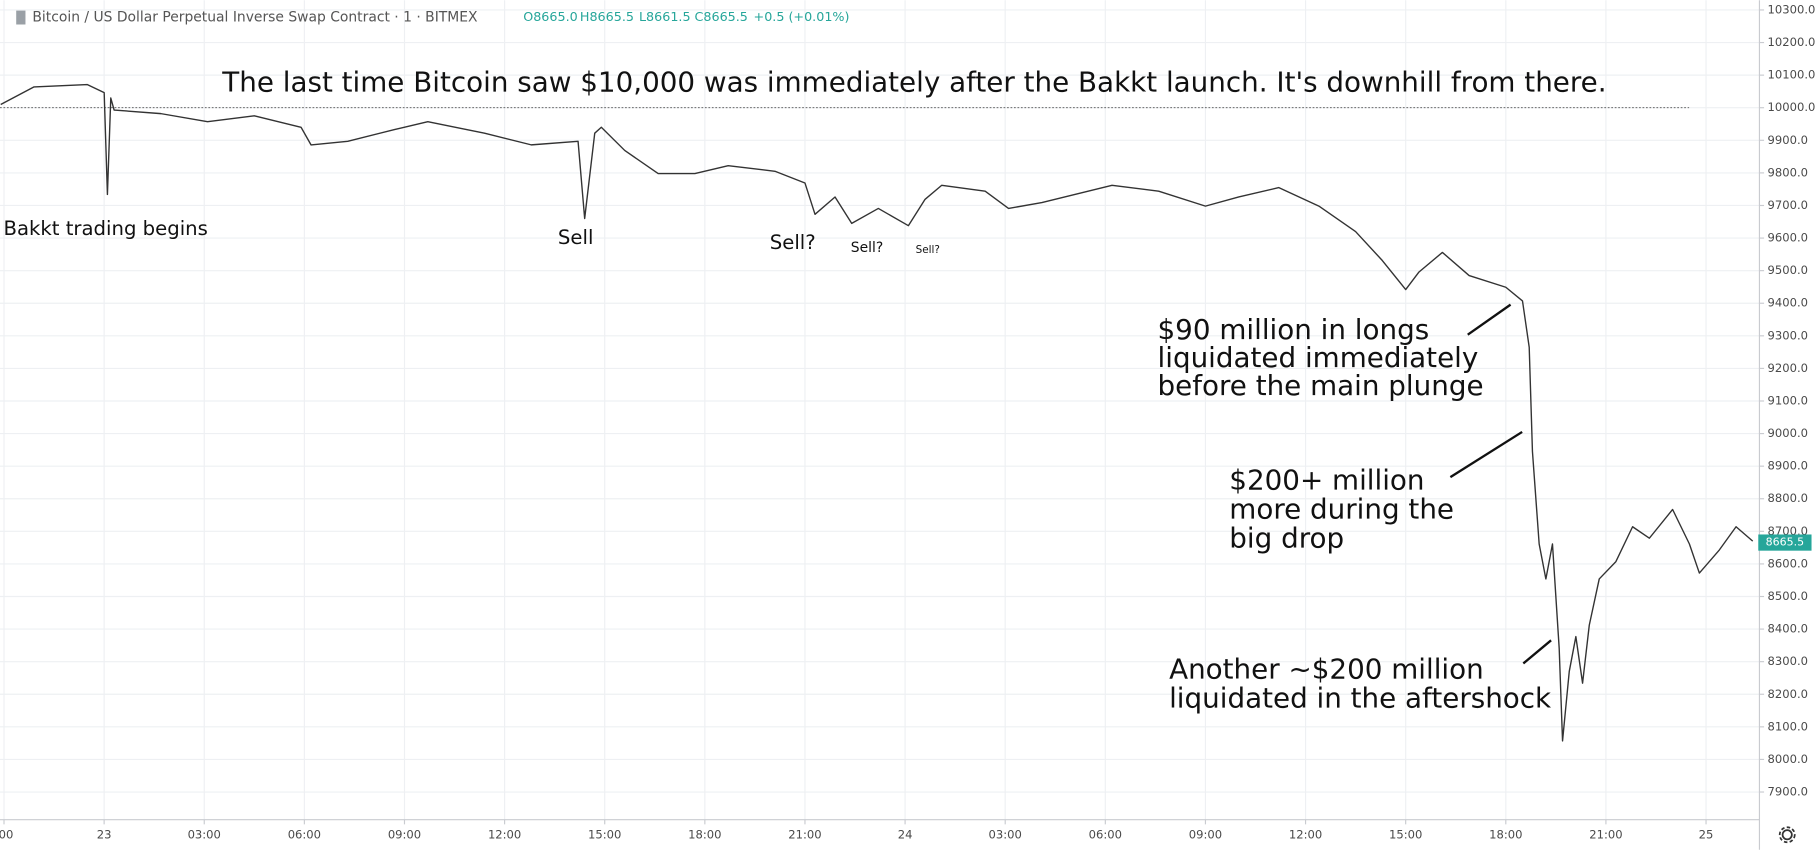  Describe the element at coordinates (1286, 538) in the screenshot. I see `annotation: big drop` at that location.